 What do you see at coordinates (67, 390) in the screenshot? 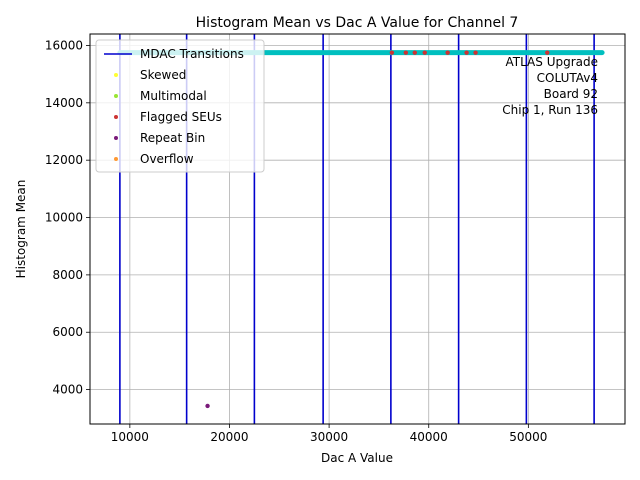
I see `y-tick-label: 4000` at bounding box center [67, 390].